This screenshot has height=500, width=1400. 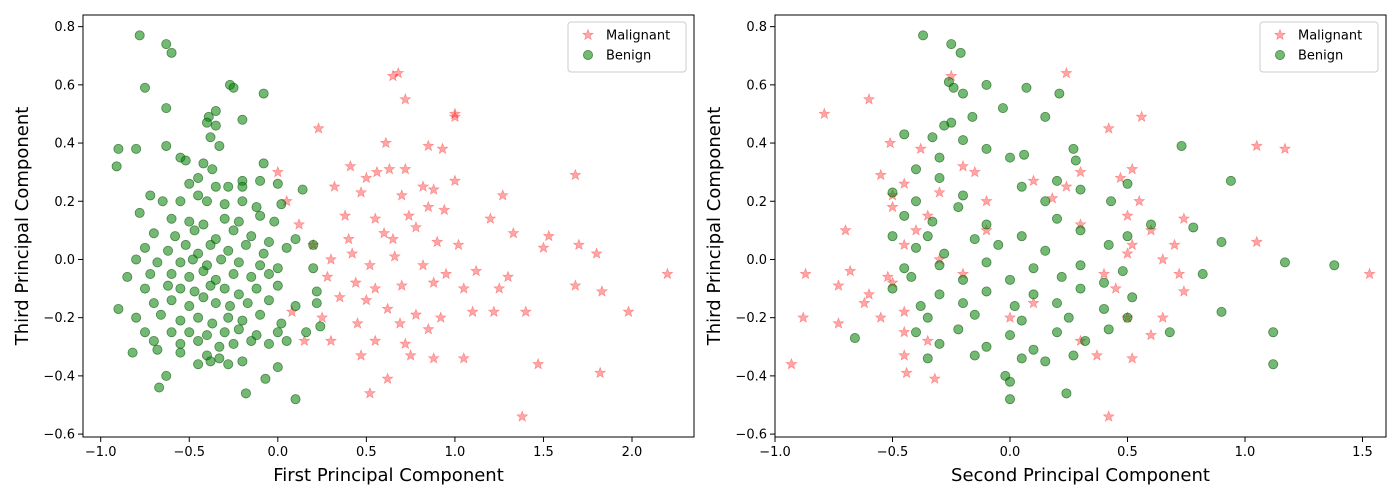 What do you see at coordinates (366, 452) in the screenshot?
I see `left-x-tick-label: 0.5` at bounding box center [366, 452].